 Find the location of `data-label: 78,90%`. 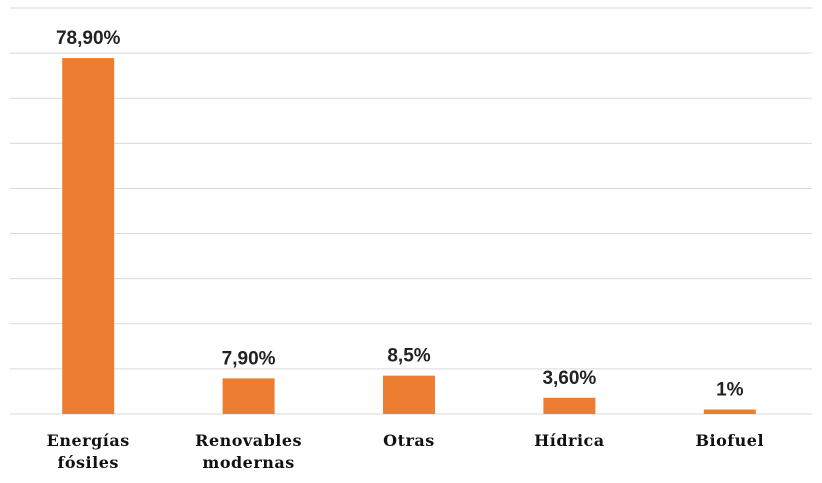

data-label: 78,90% is located at coordinates (88, 38).